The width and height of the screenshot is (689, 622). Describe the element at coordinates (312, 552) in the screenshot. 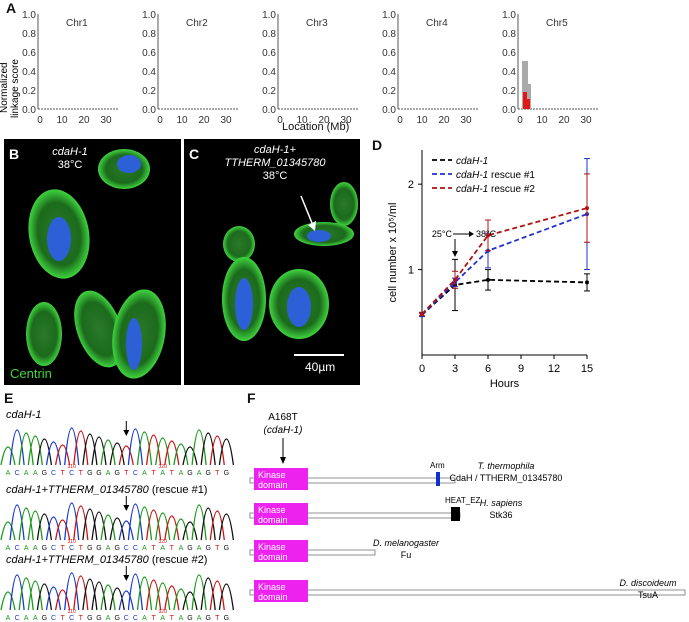

I see `protein-backbone` at that location.